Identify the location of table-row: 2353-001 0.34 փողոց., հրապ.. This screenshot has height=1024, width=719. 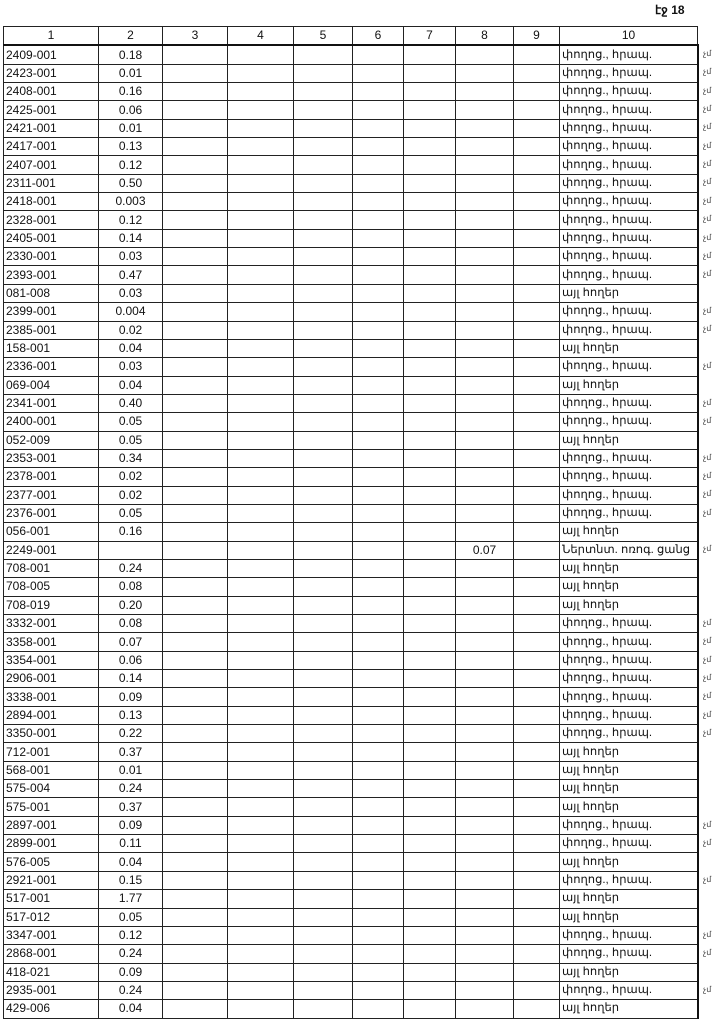
(351, 458).